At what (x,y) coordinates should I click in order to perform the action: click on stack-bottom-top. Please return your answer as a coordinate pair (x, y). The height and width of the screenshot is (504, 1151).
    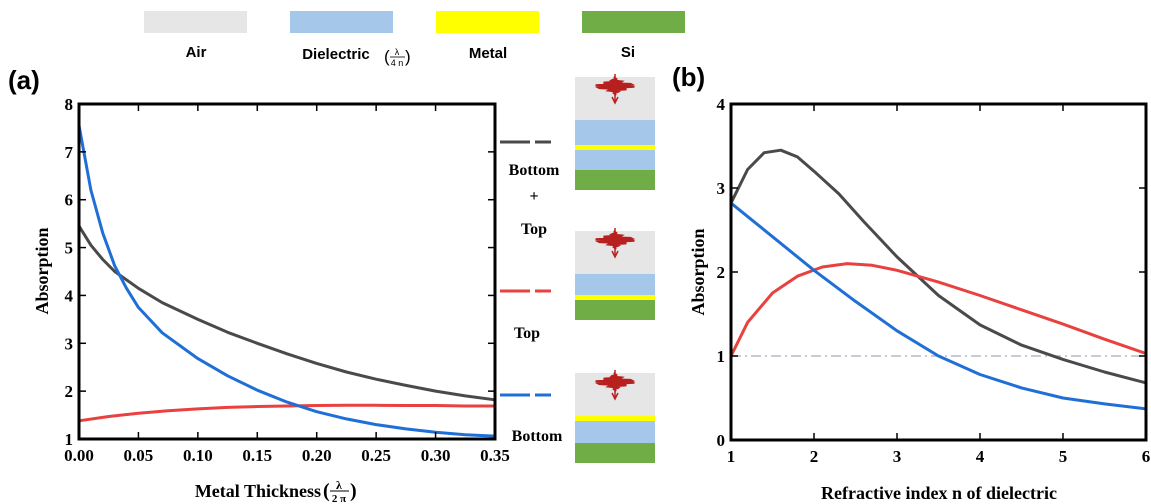
    Looking at the image, I should click on (615, 132).